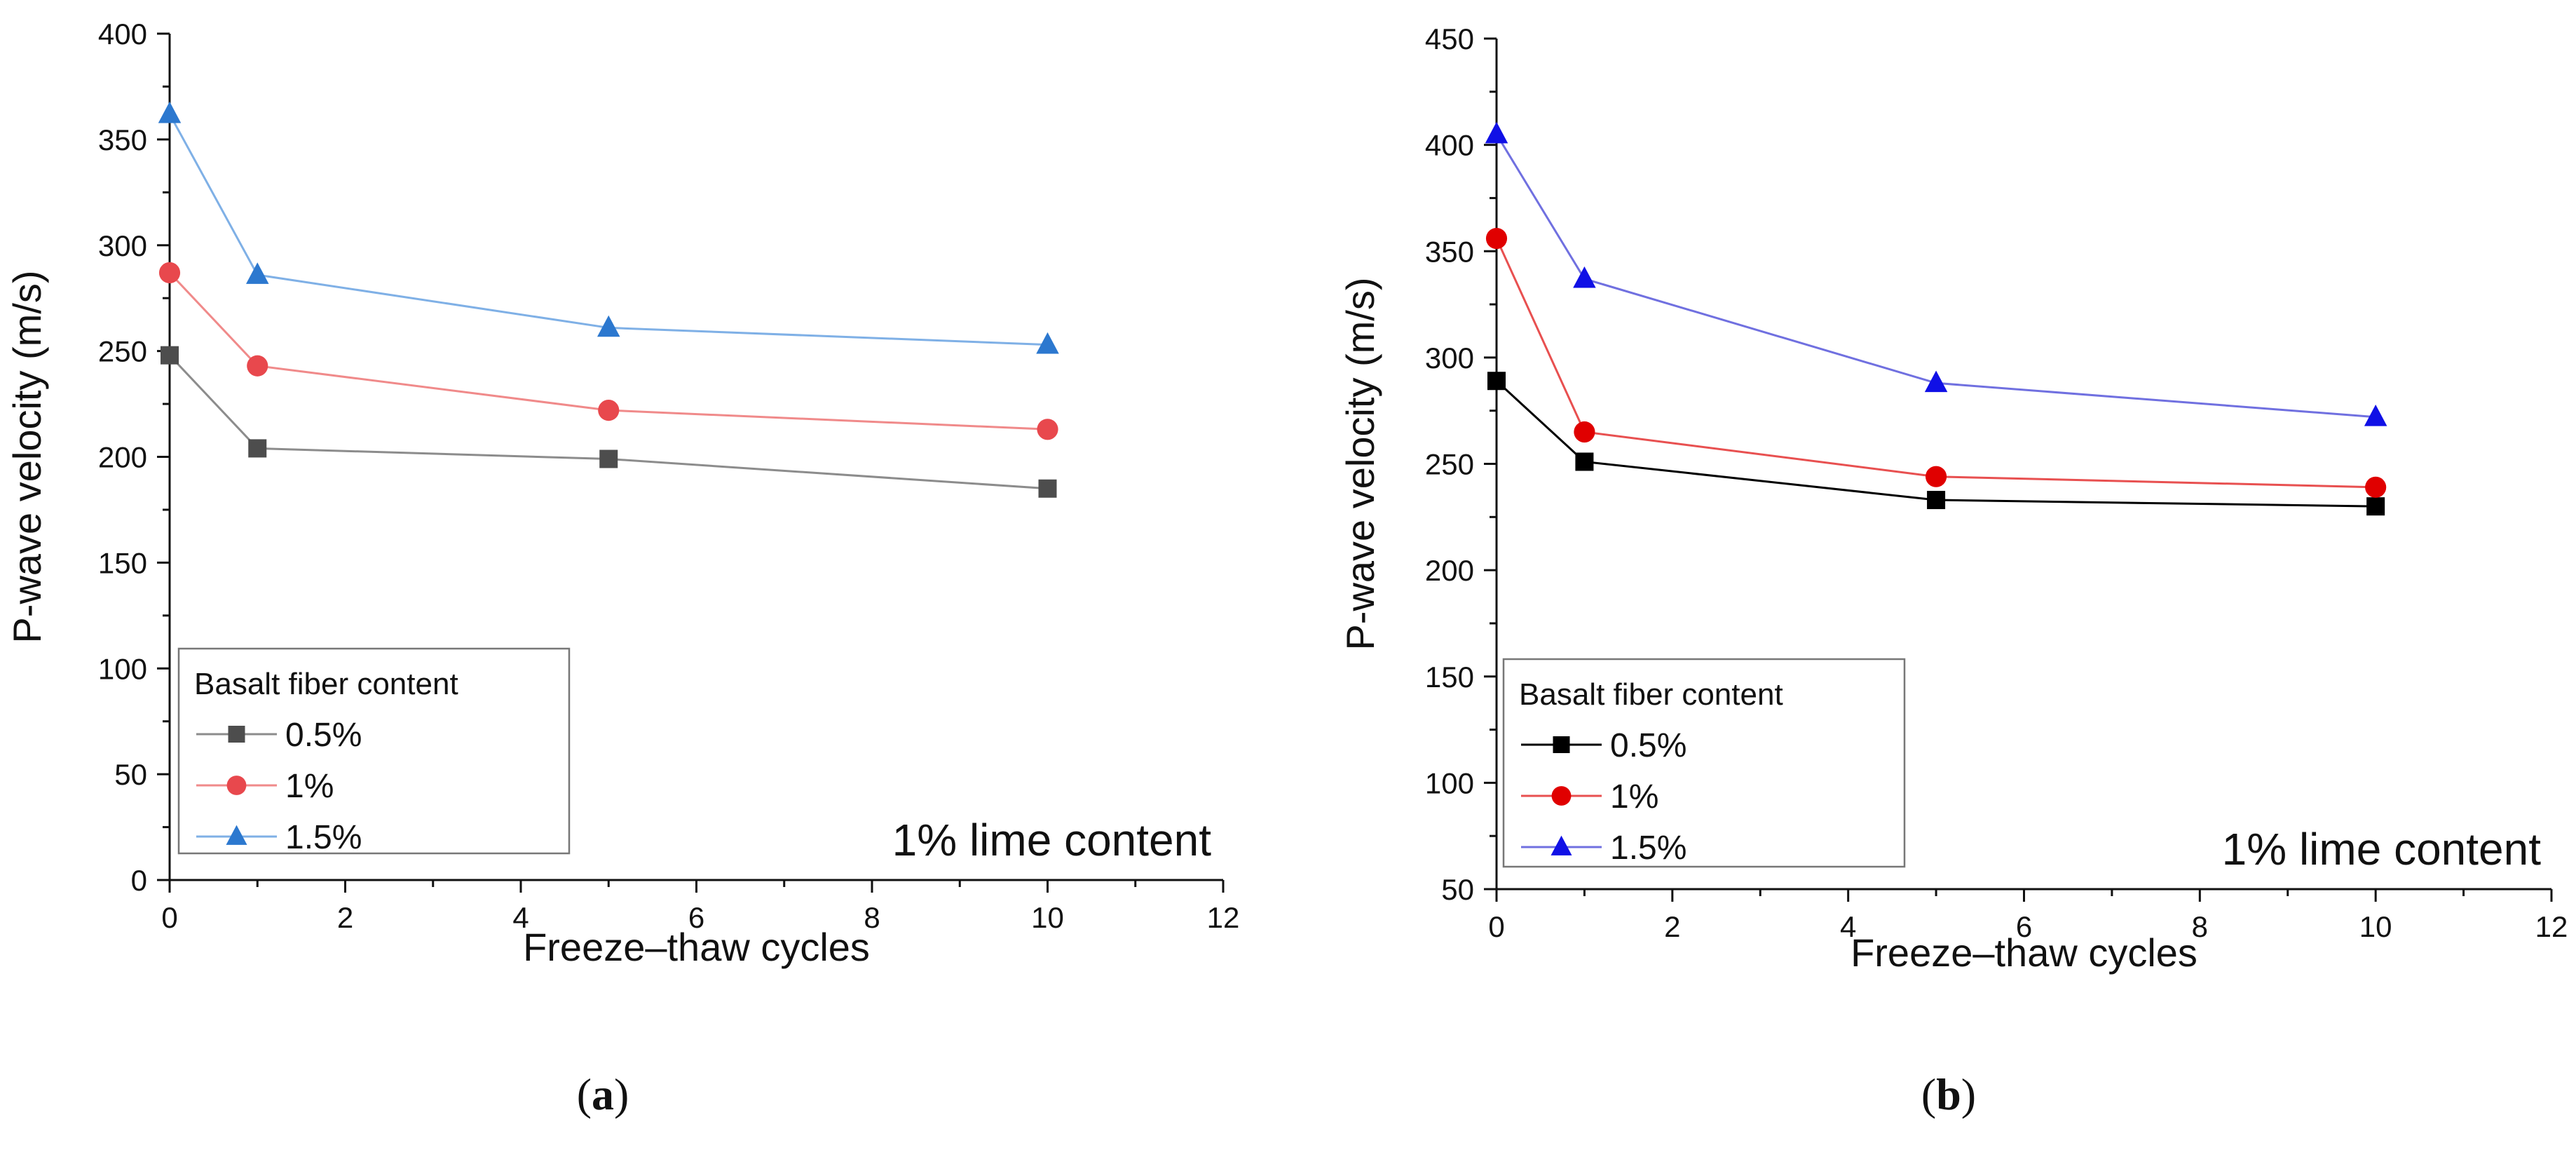 This screenshot has width=2576, height=1157. Describe the element at coordinates (139, 880) in the screenshot. I see `y-tick-label: 0` at that location.